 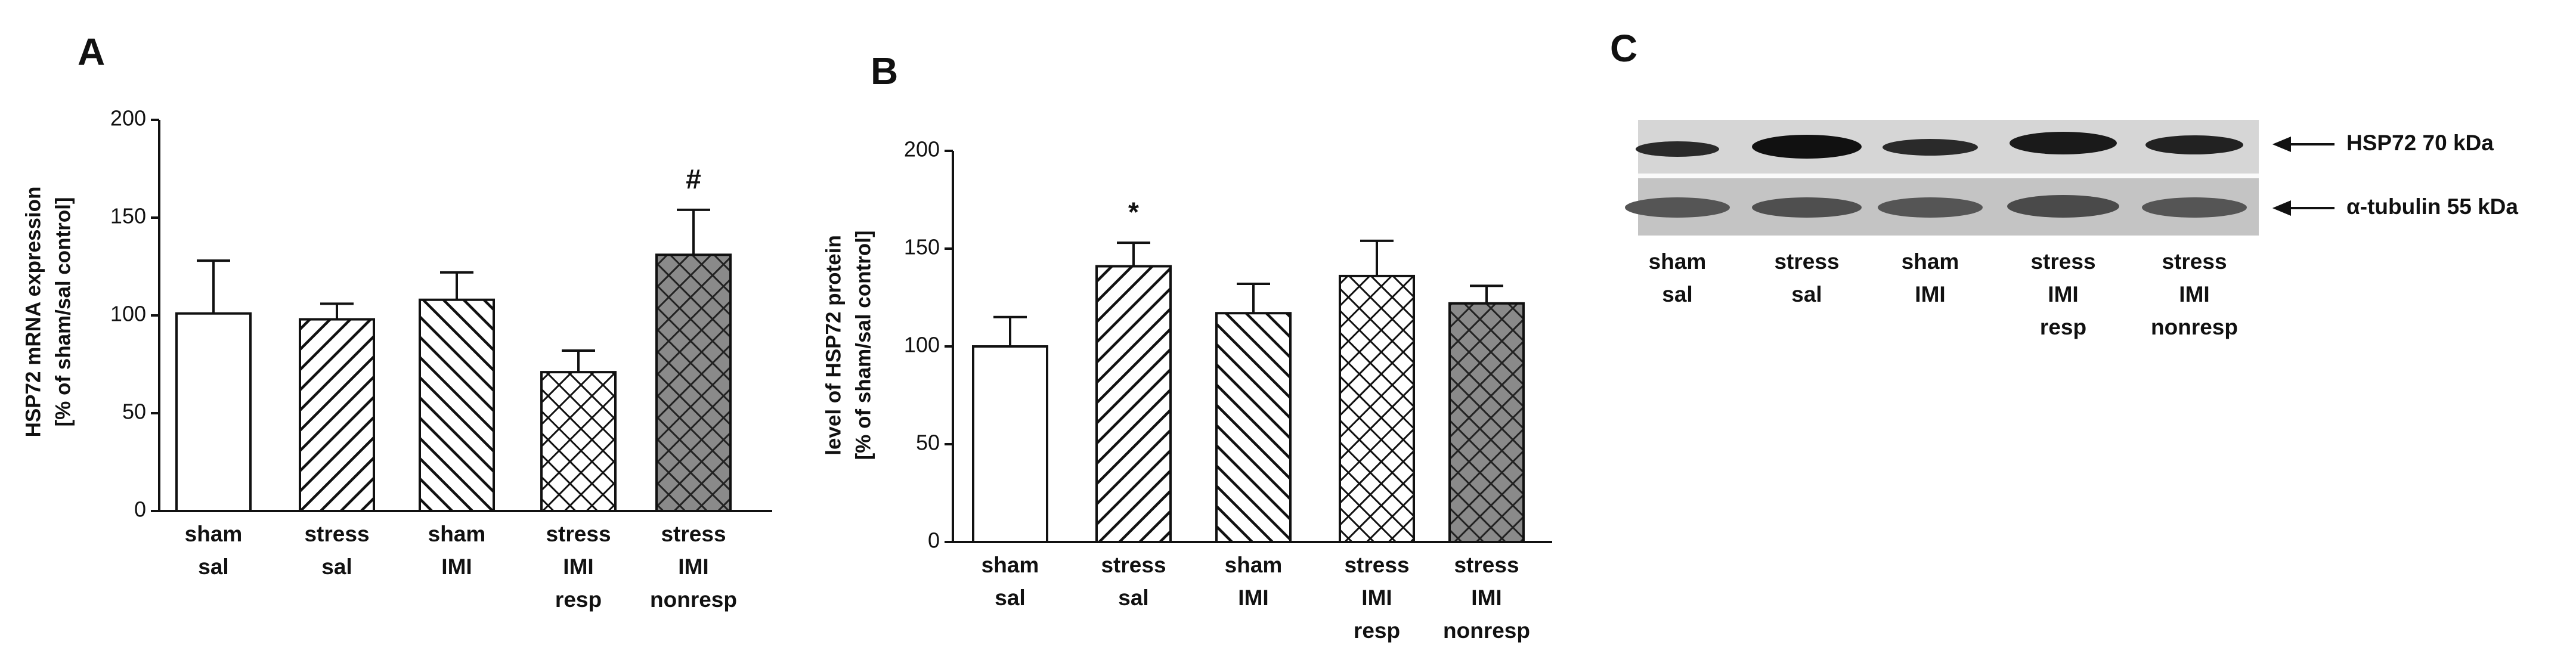 What do you see at coordinates (2420, 143) in the screenshot?
I see `band-label: HSP72 70 kDa` at bounding box center [2420, 143].